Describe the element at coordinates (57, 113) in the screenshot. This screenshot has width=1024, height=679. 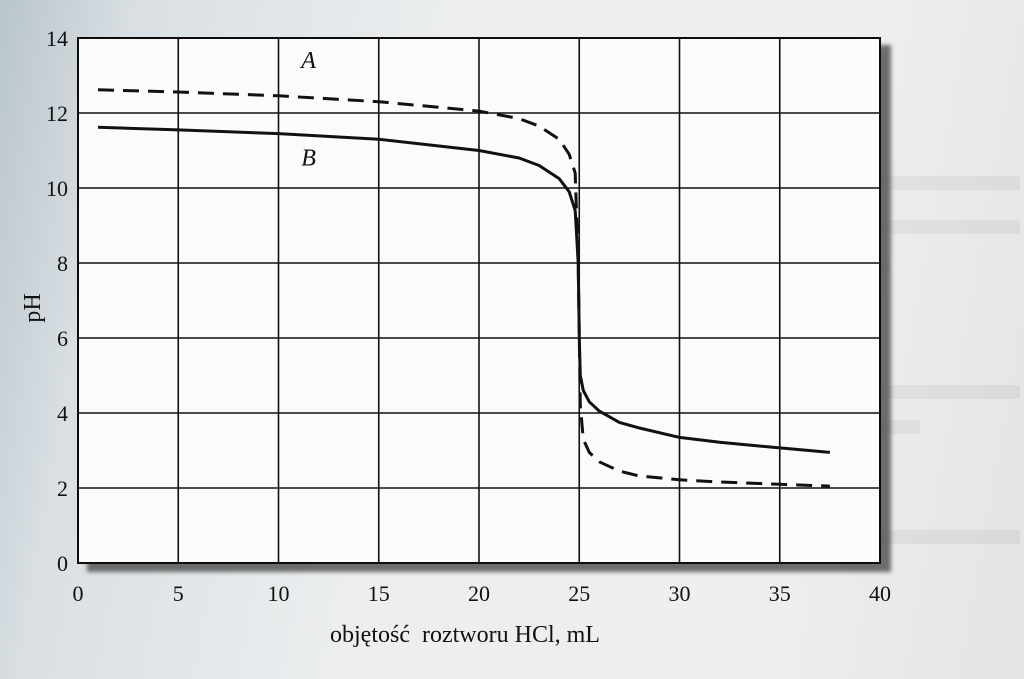
I see `y-tick-label: 12` at that location.